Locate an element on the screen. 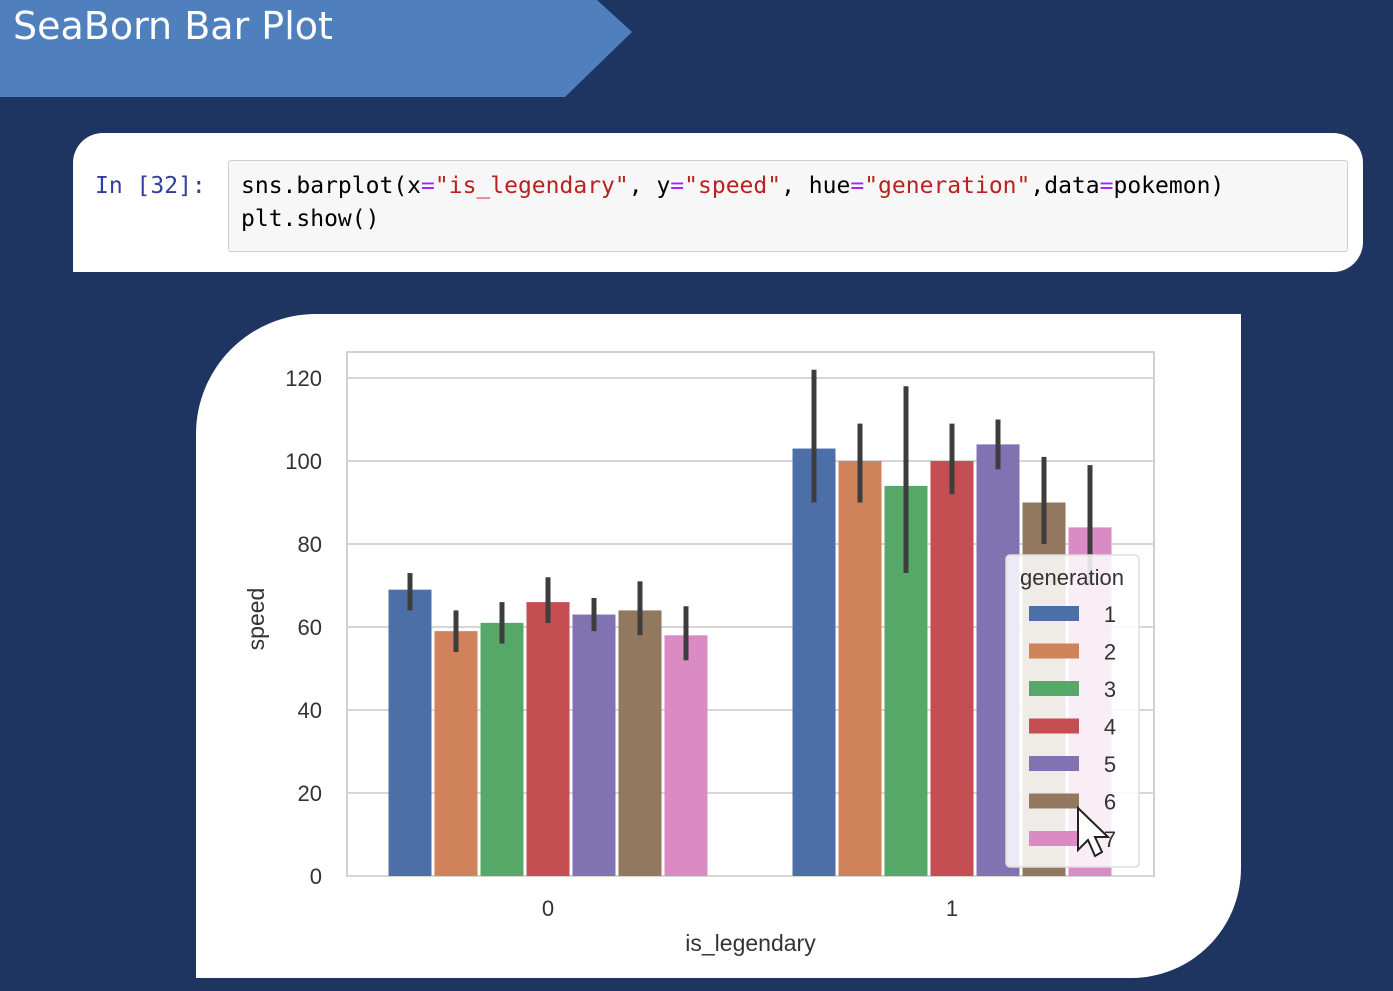 This screenshot has width=1393, height=991. y-tick-label: 20 is located at coordinates (310, 793).